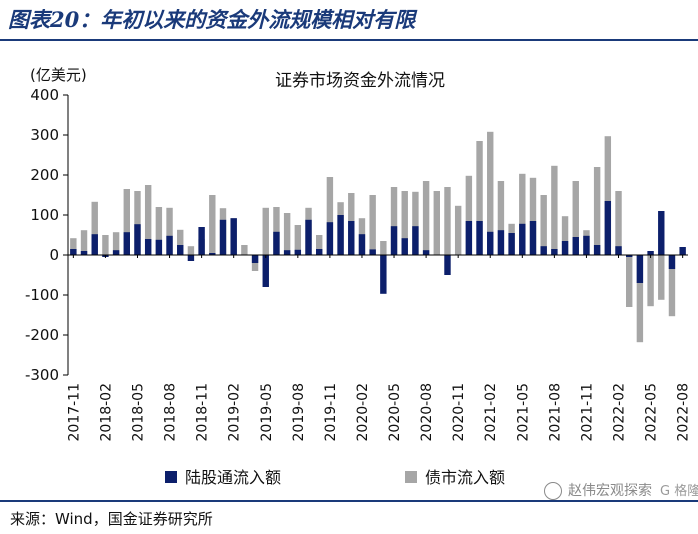 This screenshot has height=534, width=698. I want to click on y-tick-label: 400, so click(44, 95).